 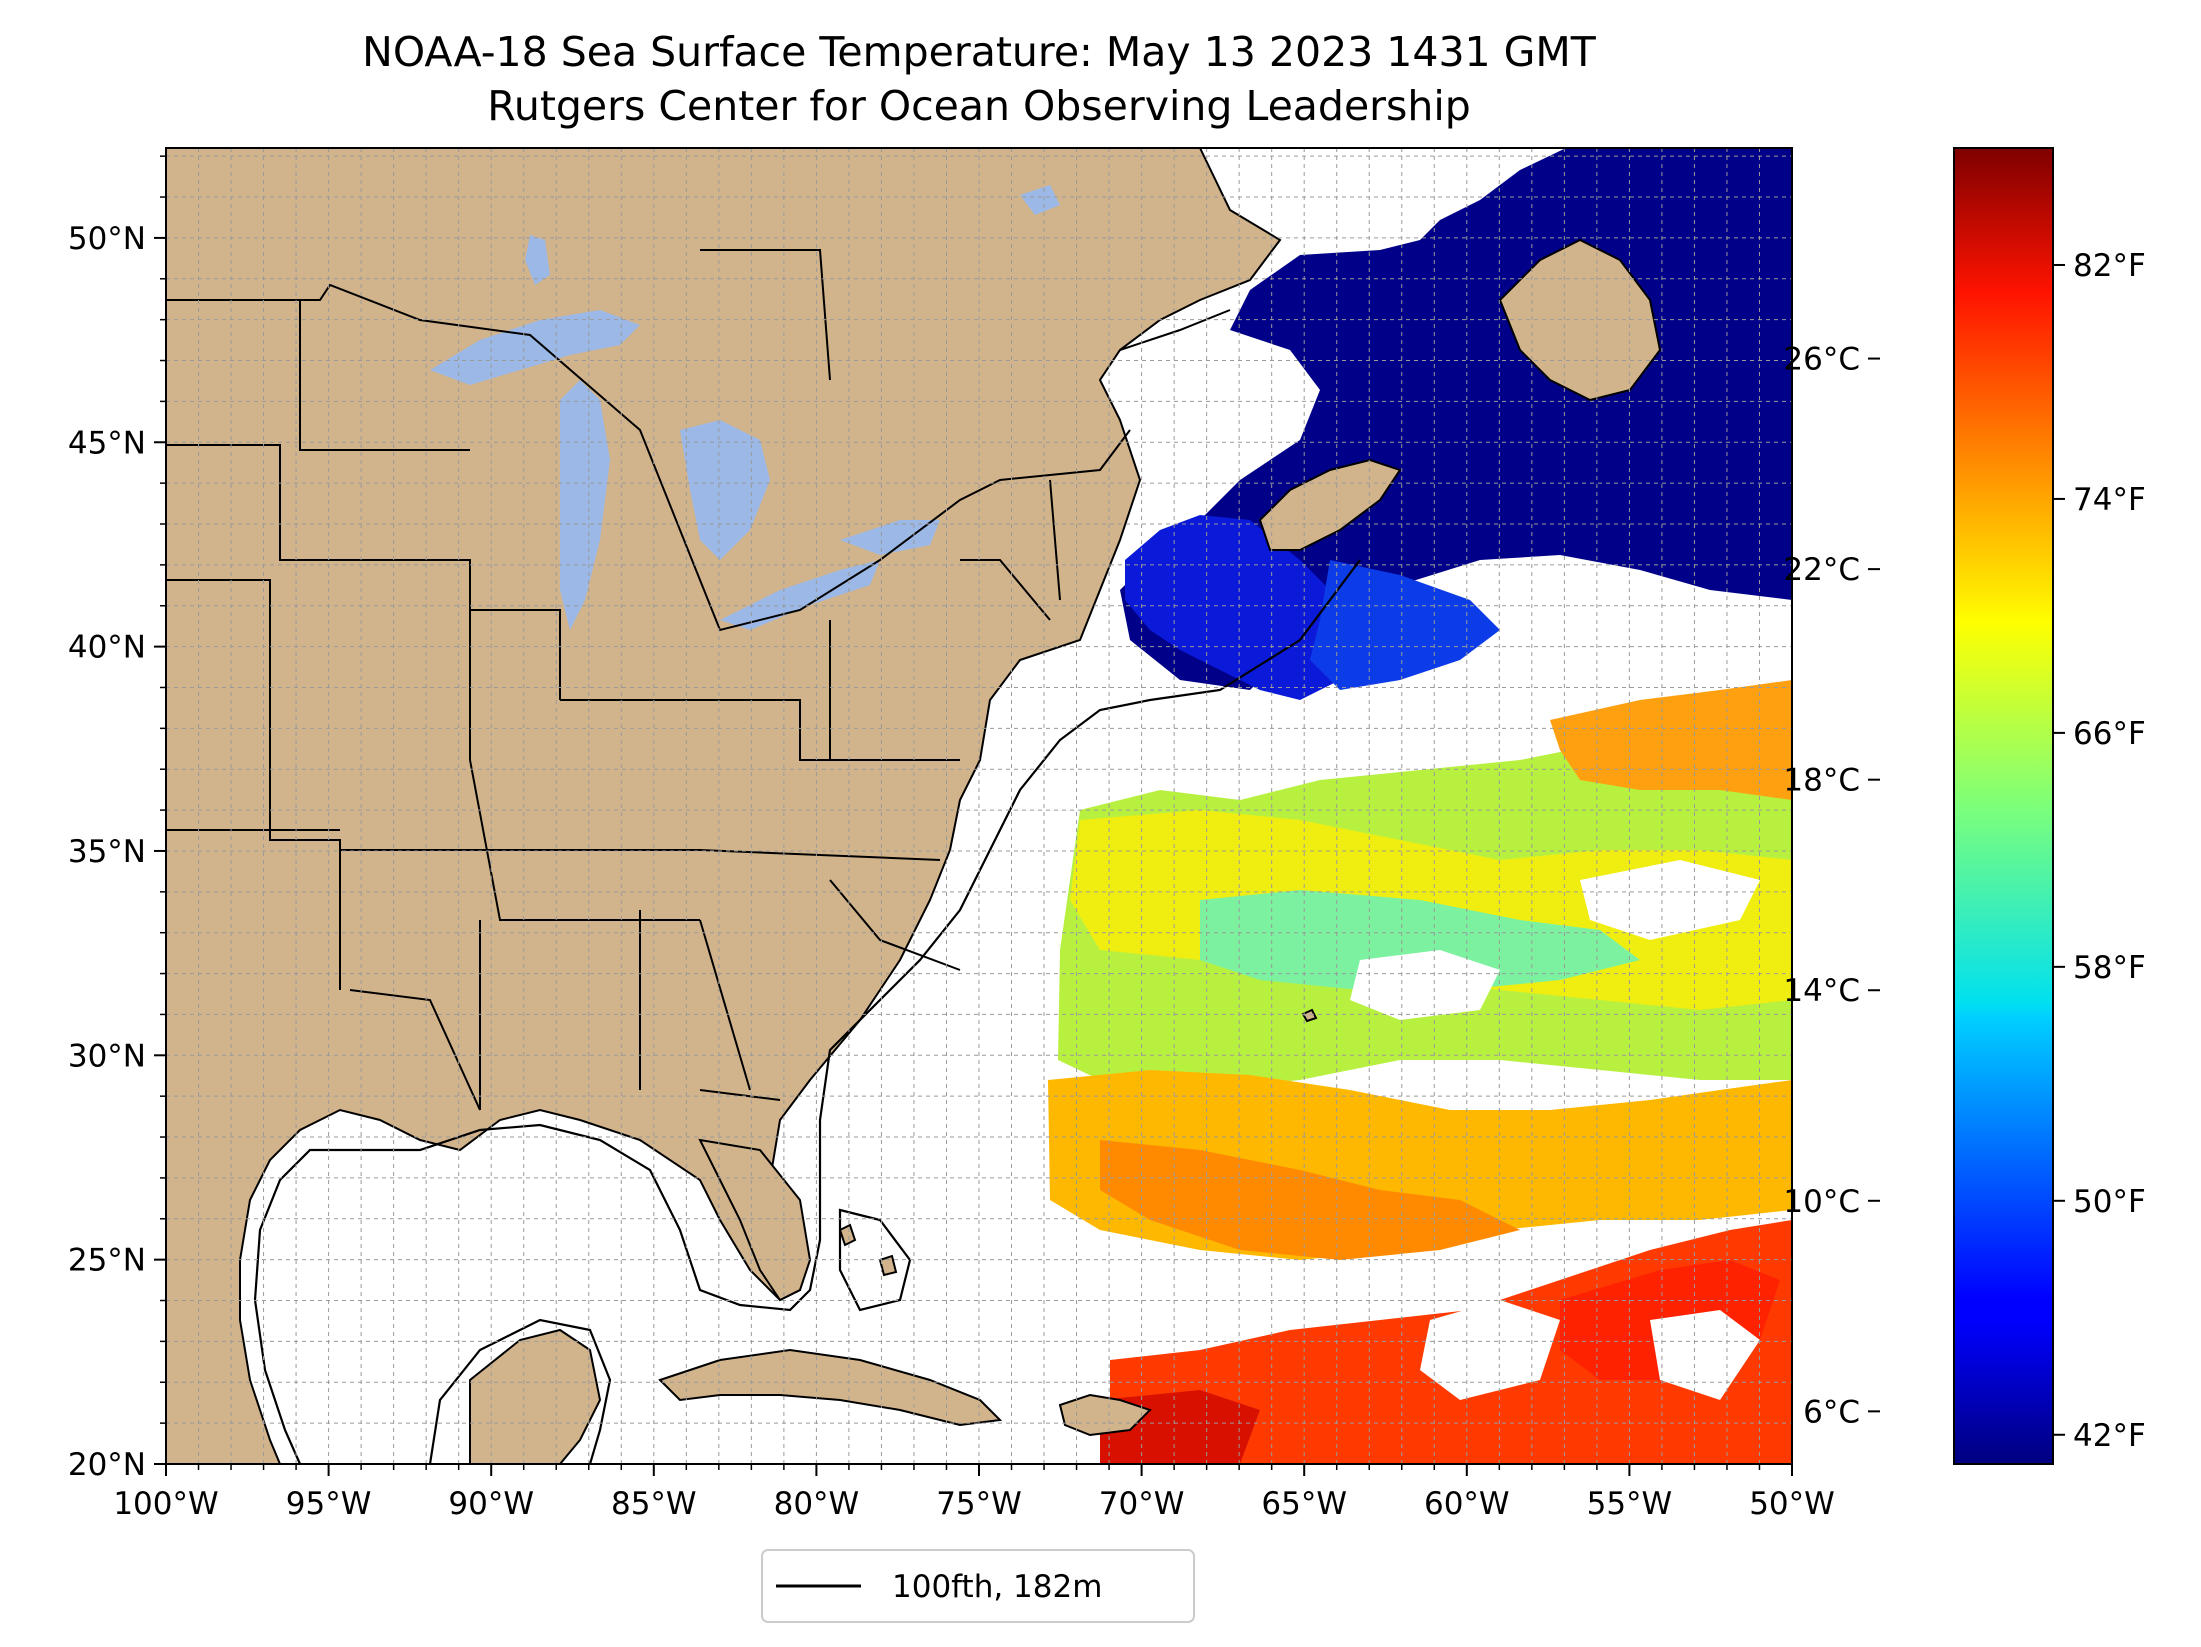 What do you see at coordinates (535, 1396) in the screenshot?
I see `land-yucatan` at bounding box center [535, 1396].